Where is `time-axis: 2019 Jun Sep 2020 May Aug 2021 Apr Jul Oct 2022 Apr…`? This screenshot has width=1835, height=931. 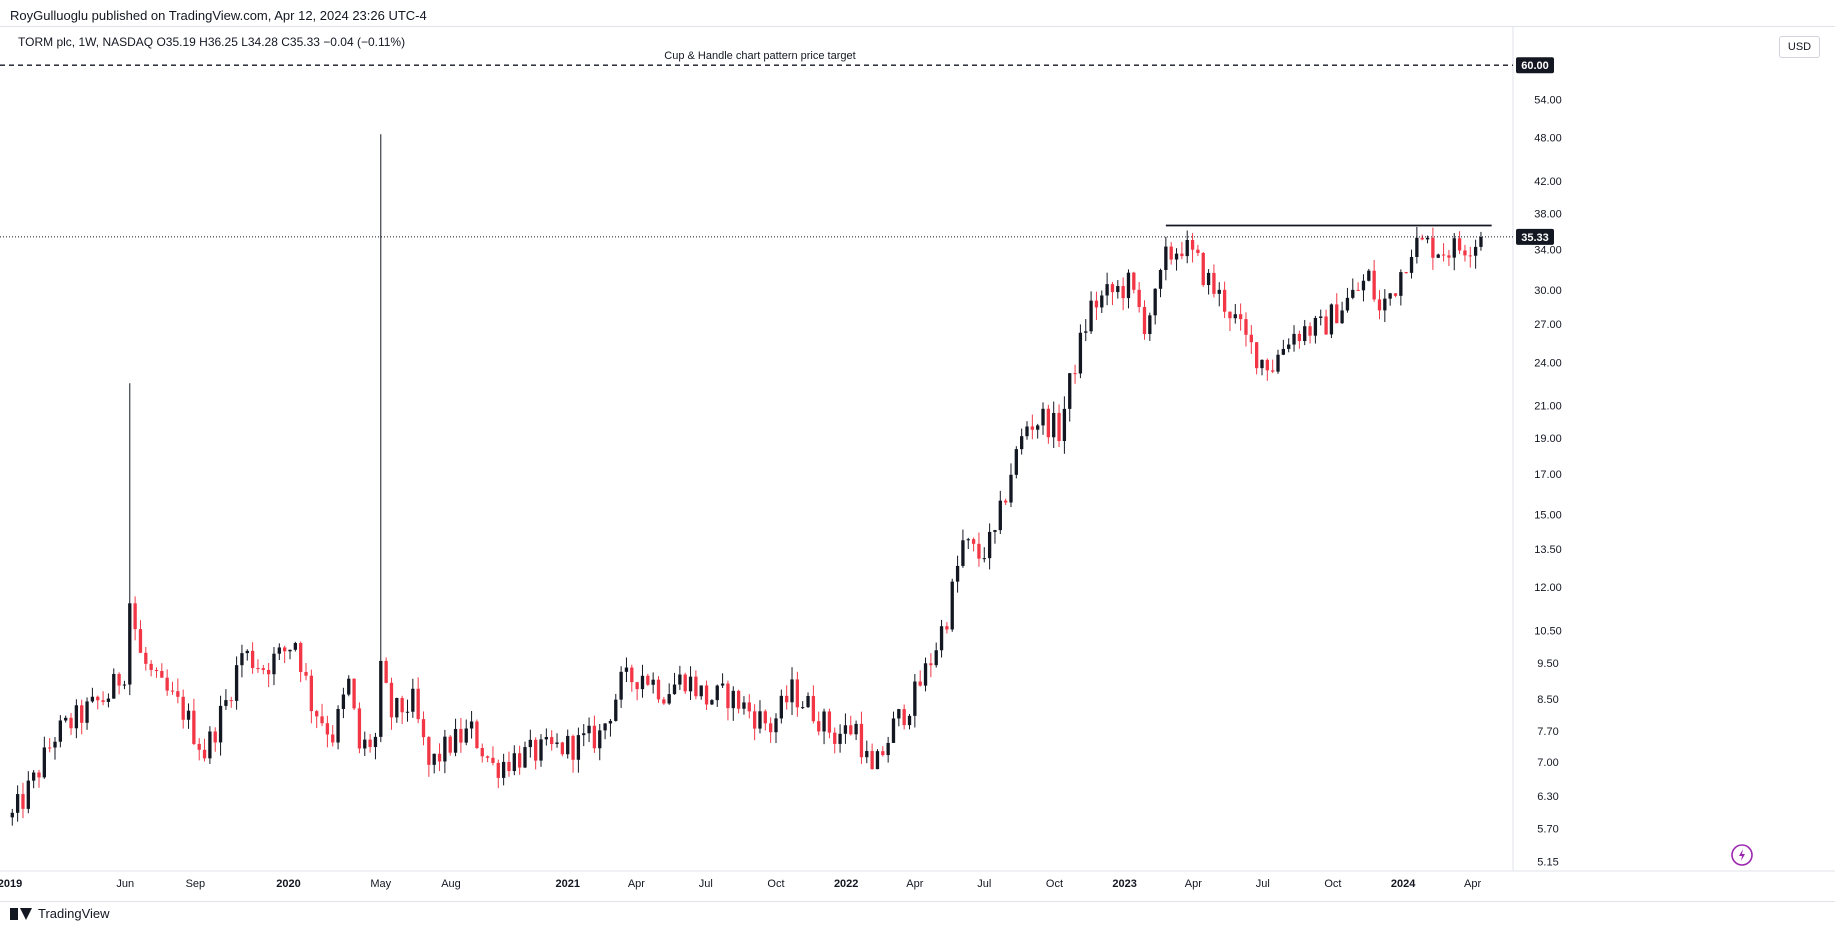 time-axis: 2019 Jun Sep 2020 May Aug 2021 Apr Jul Oct 2022 Apr… is located at coordinates (740, 884).